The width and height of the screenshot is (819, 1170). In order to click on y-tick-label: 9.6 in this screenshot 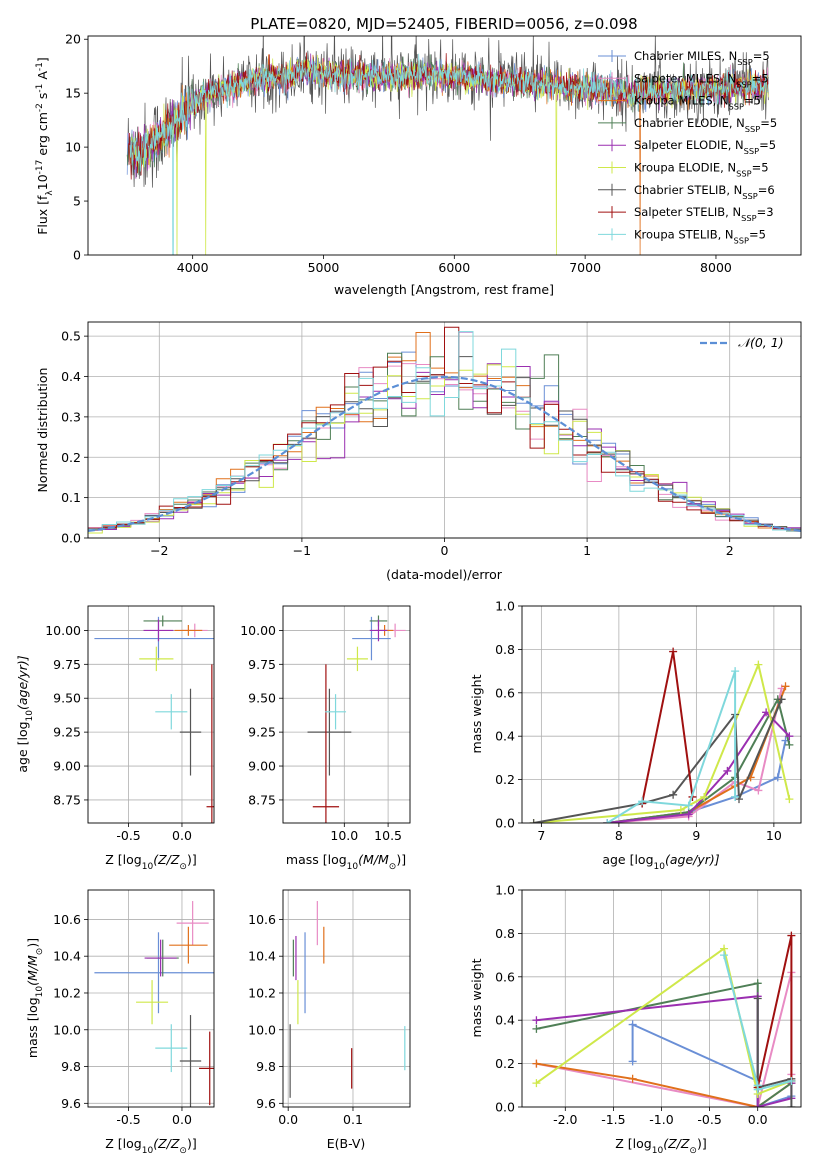, I will do `click(266, 1103)`.